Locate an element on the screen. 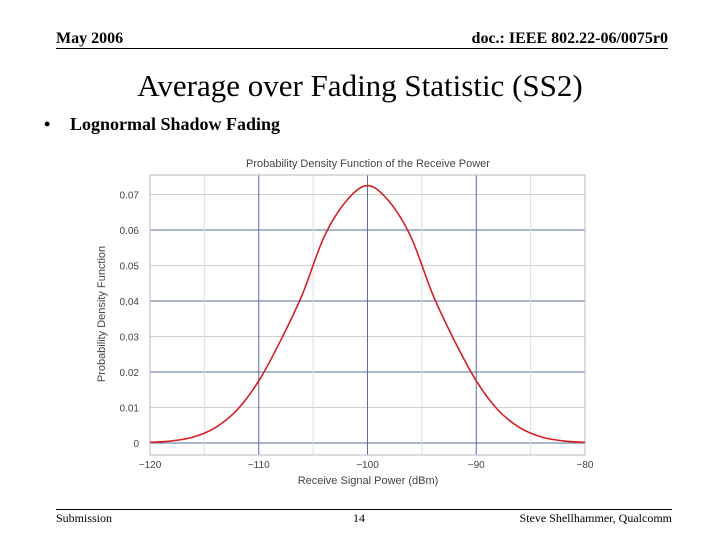 The image size is (720, 540). footer-page-number: 14 is located at coordinates (359, 518).